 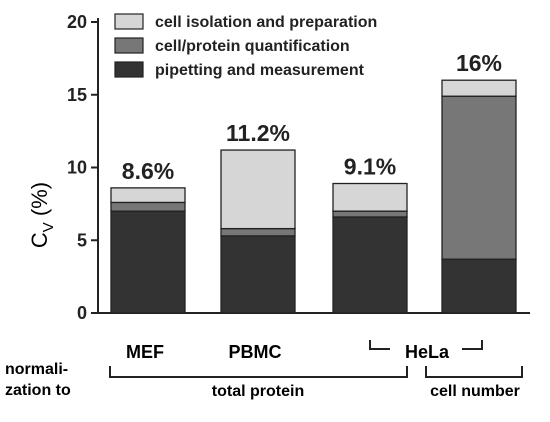 I want to click on y-axis-ticks: 0 5 10 15 20, so click(x=82, y=167).